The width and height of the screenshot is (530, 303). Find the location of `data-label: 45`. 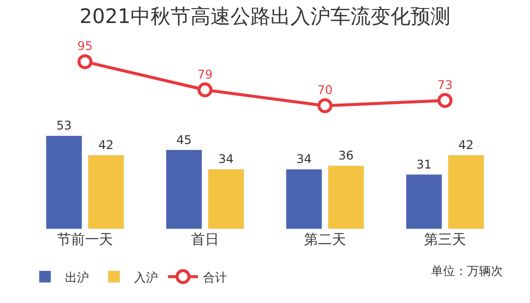

data-label: 45 is located at coordinates (184, 139).